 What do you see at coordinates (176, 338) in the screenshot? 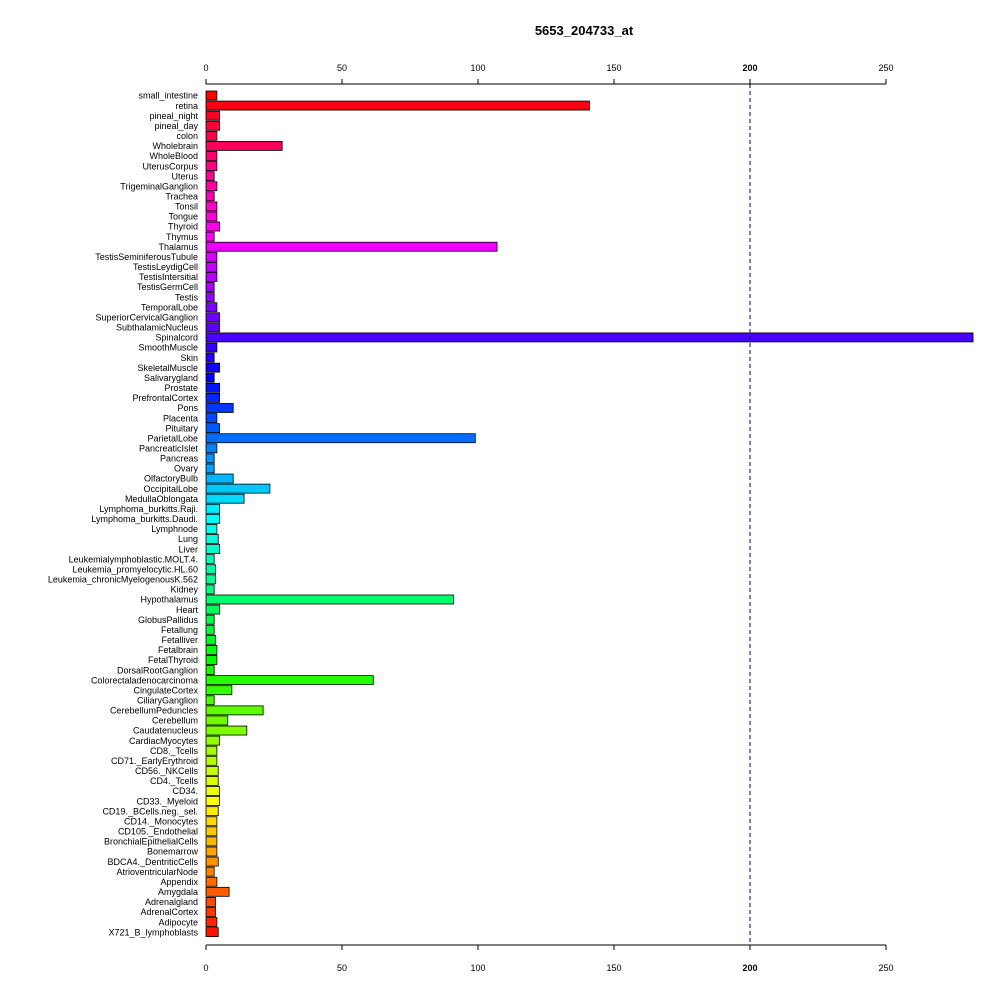
I see `category-label: Spinalcord` at bounding box center [176, 338].